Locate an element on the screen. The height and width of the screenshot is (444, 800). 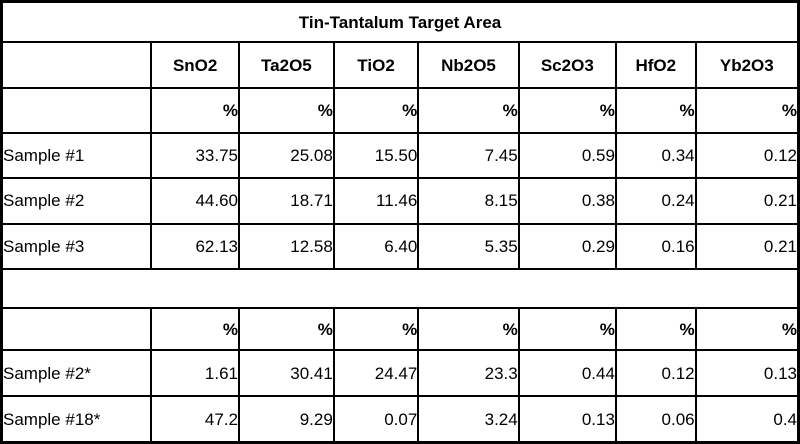
column-header-hfo2: HfO2 is located at coordinates (655, 65).